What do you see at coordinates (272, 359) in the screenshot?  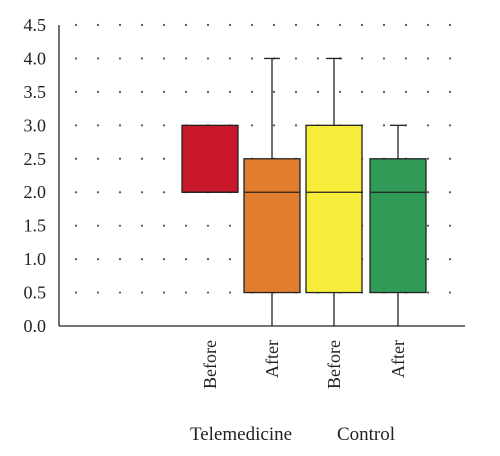 I see `x-category-label: After` at bounding box center [272, 359].